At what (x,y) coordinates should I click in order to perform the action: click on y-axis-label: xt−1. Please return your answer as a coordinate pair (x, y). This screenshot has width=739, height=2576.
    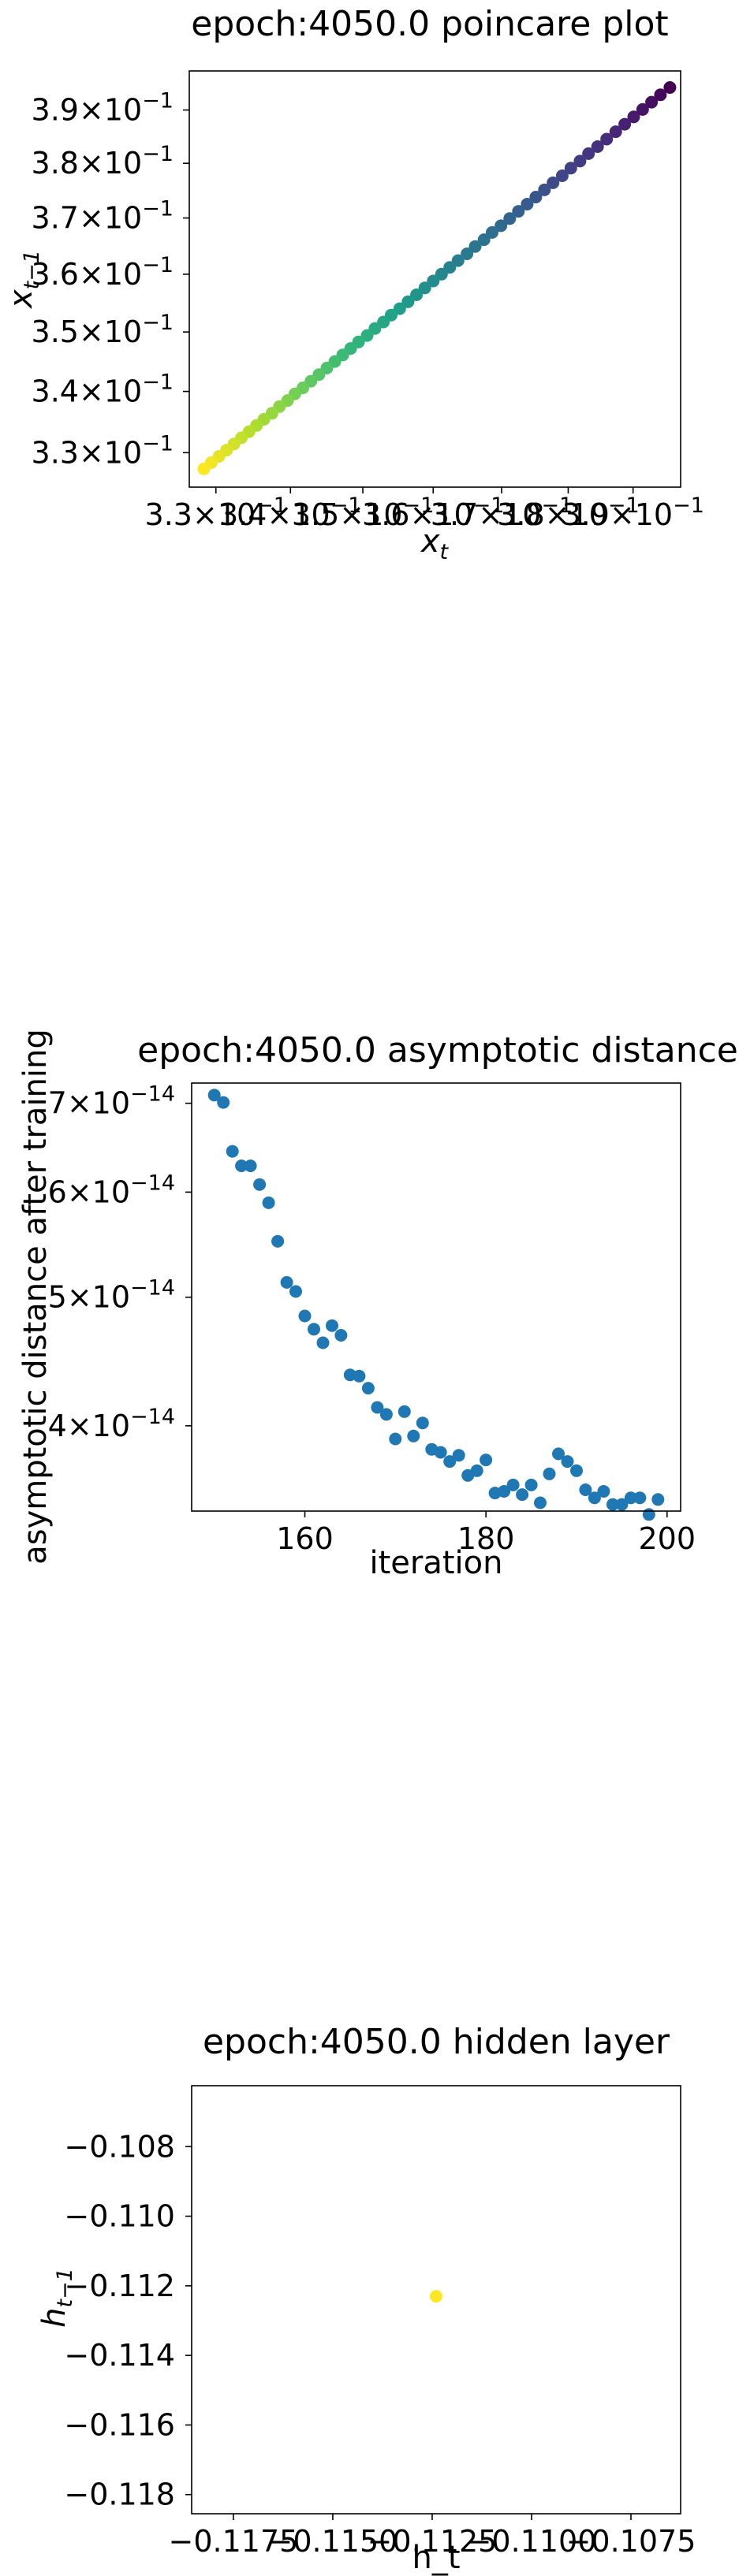
    Looking at the image, I should click on (23, 280).